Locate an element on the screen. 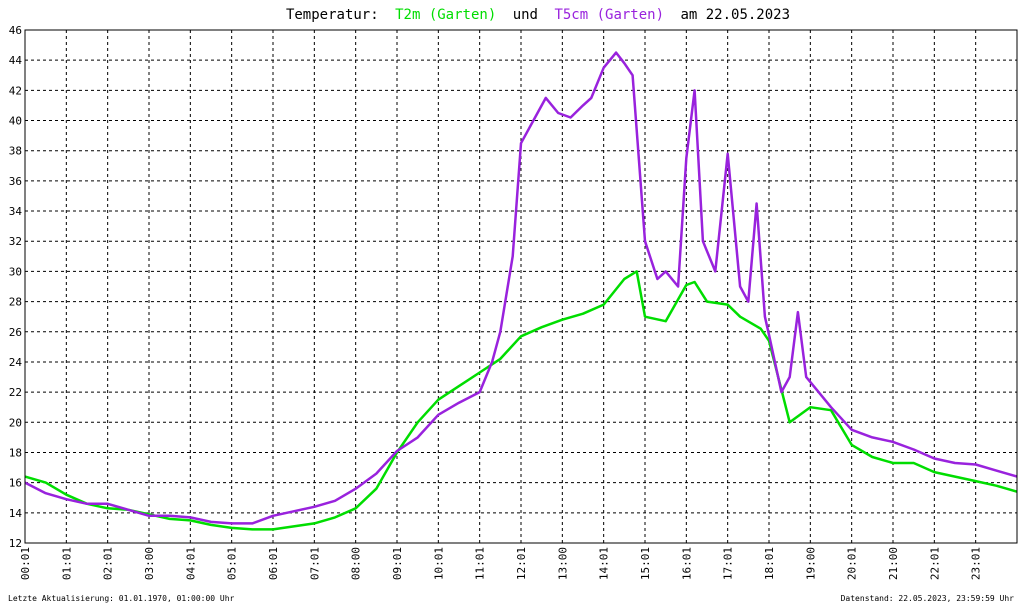  x-tick-label: 09:01 is located at coordinates (397, 563).